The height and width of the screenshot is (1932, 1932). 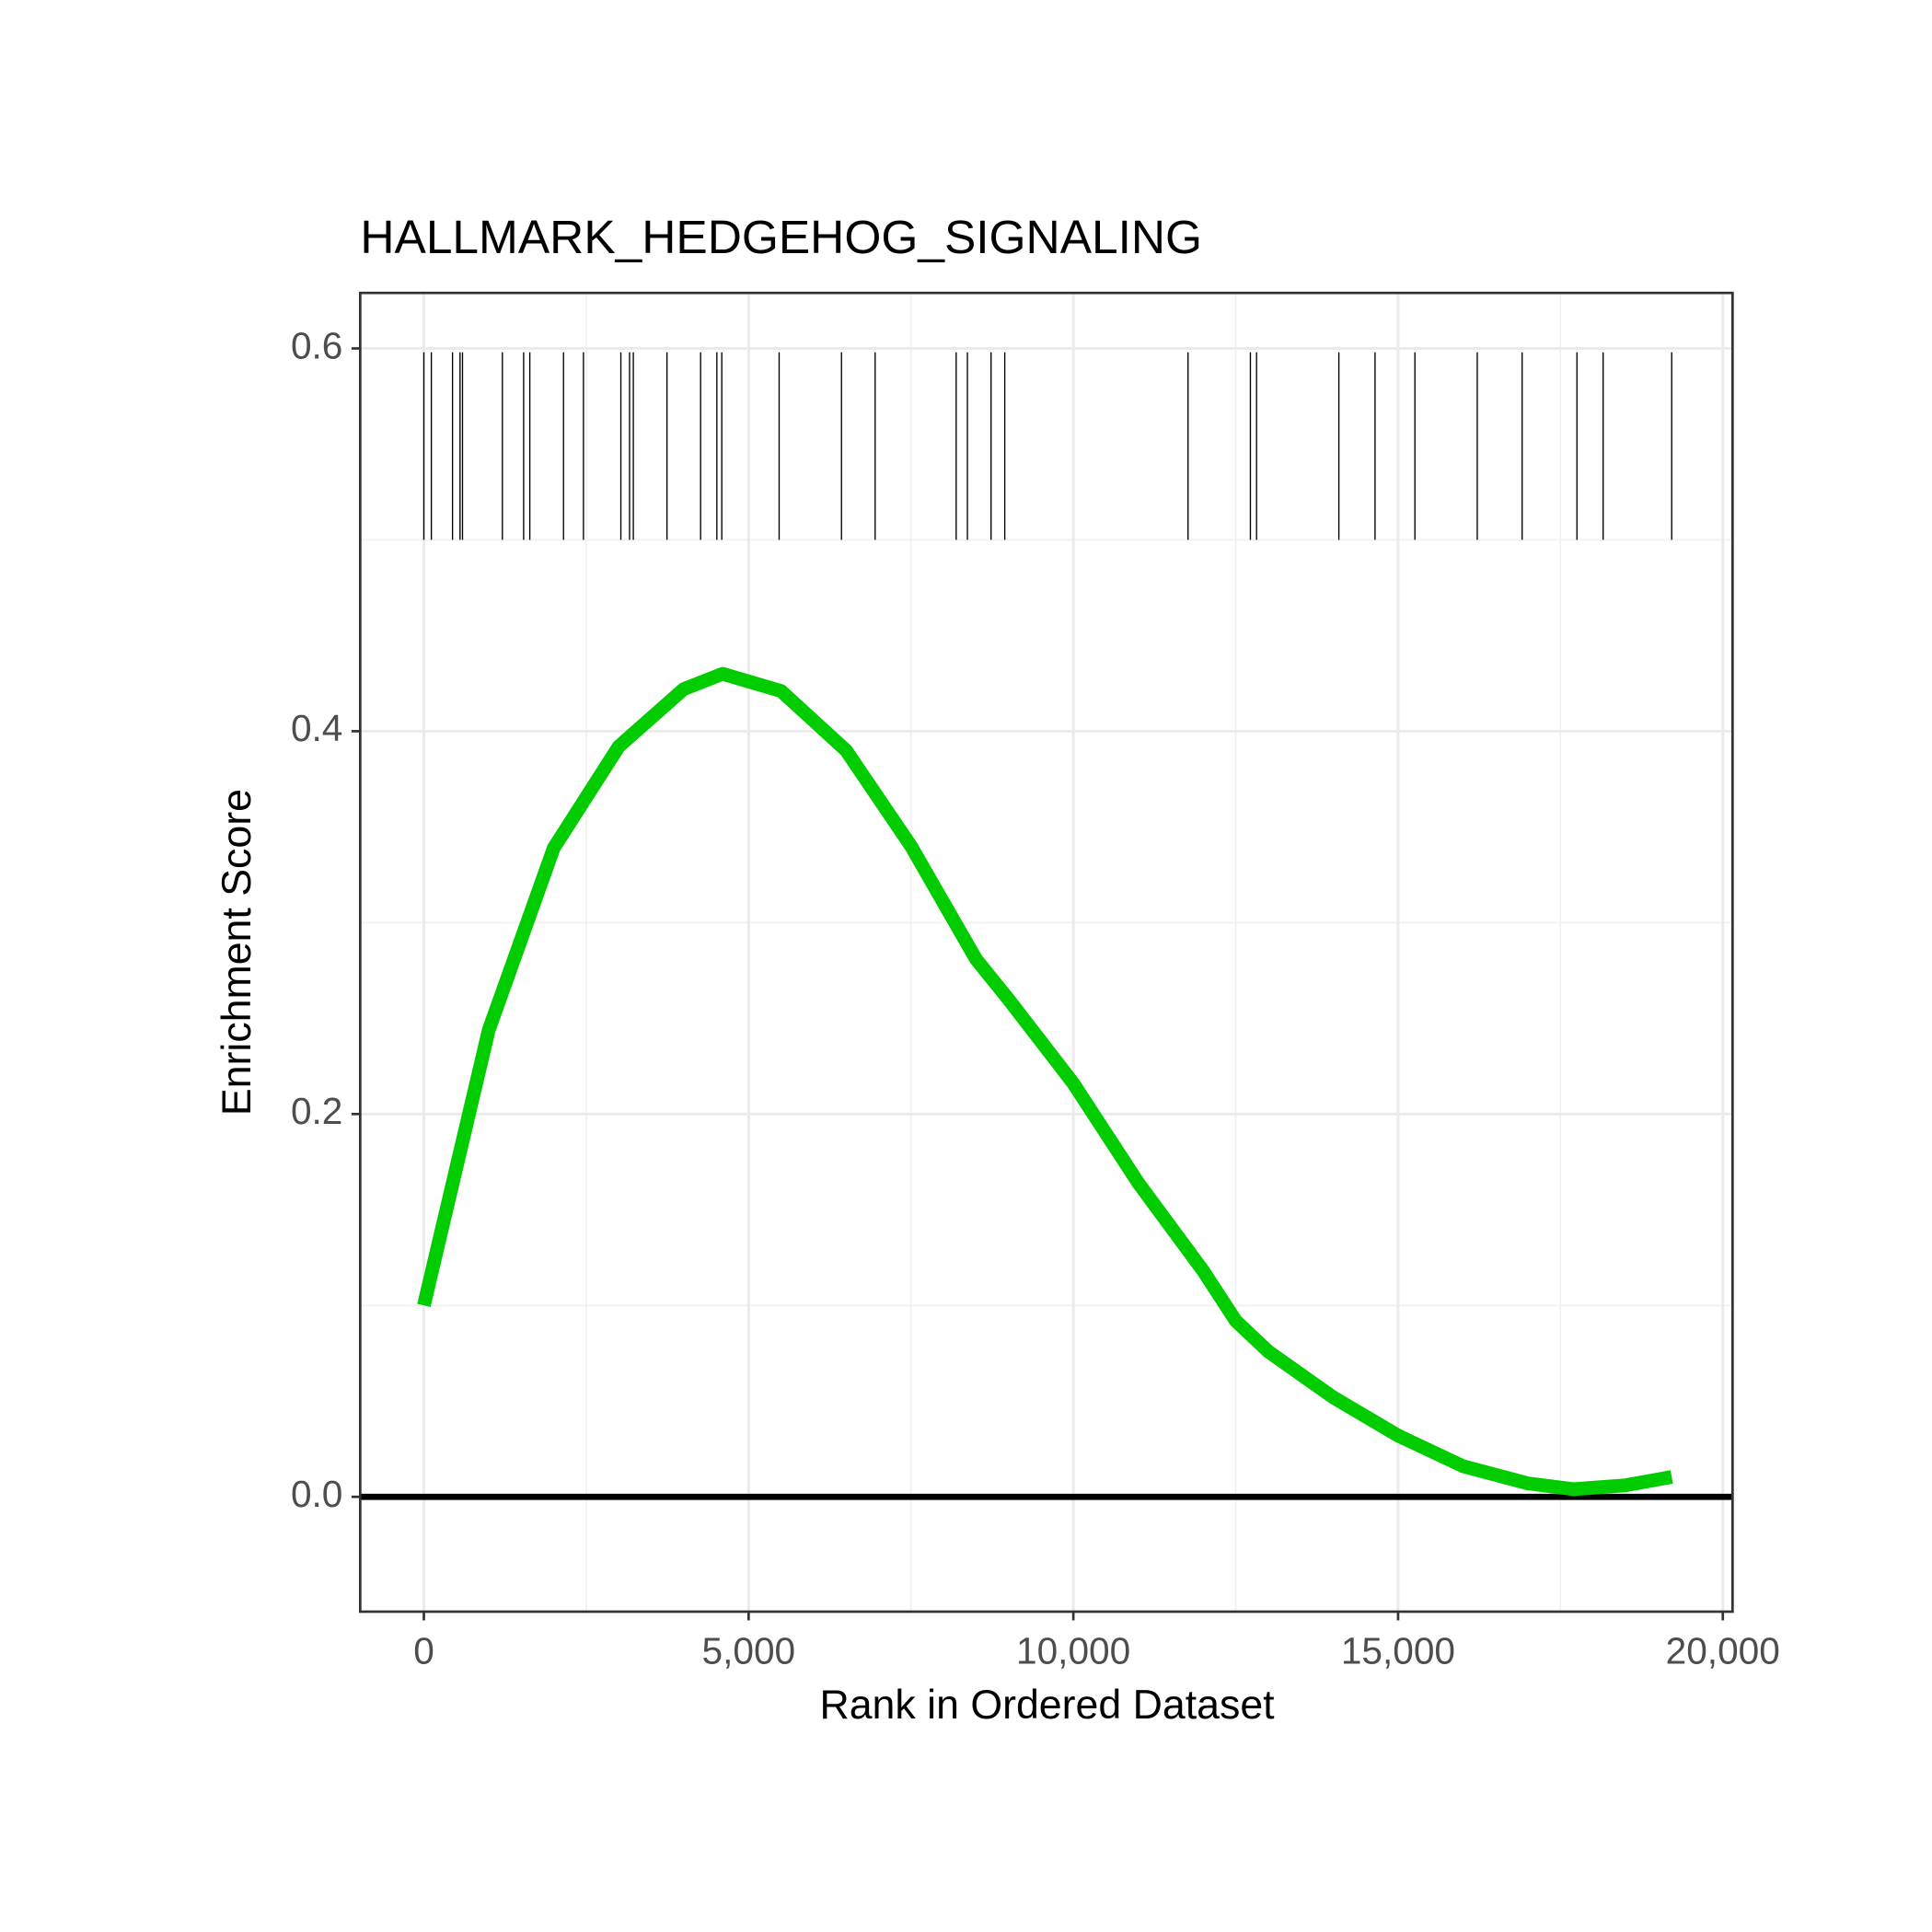 I want to click on chart-title: HALLMARK_HEDGEHOG_SIGNALING, so click(x=781, y=237).